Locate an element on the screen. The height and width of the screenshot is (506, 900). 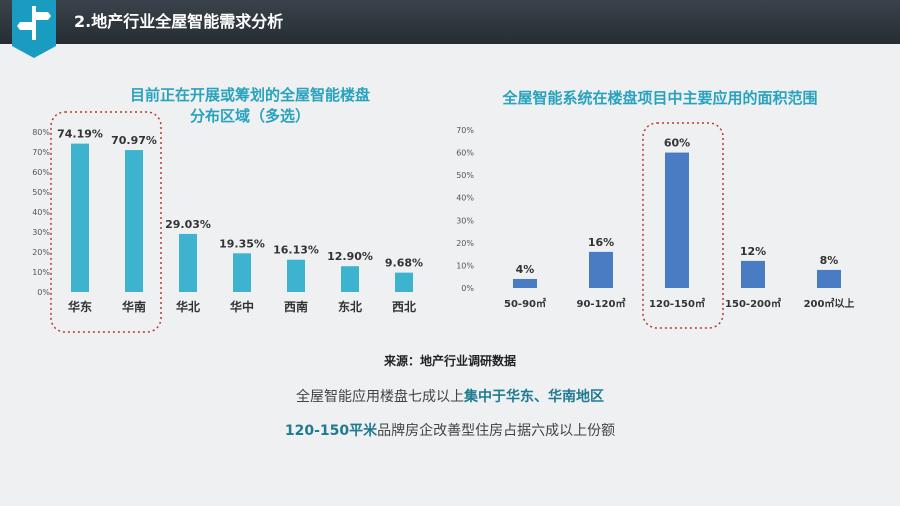
left-category-label: 华中 is located at coordinates (242, 306).